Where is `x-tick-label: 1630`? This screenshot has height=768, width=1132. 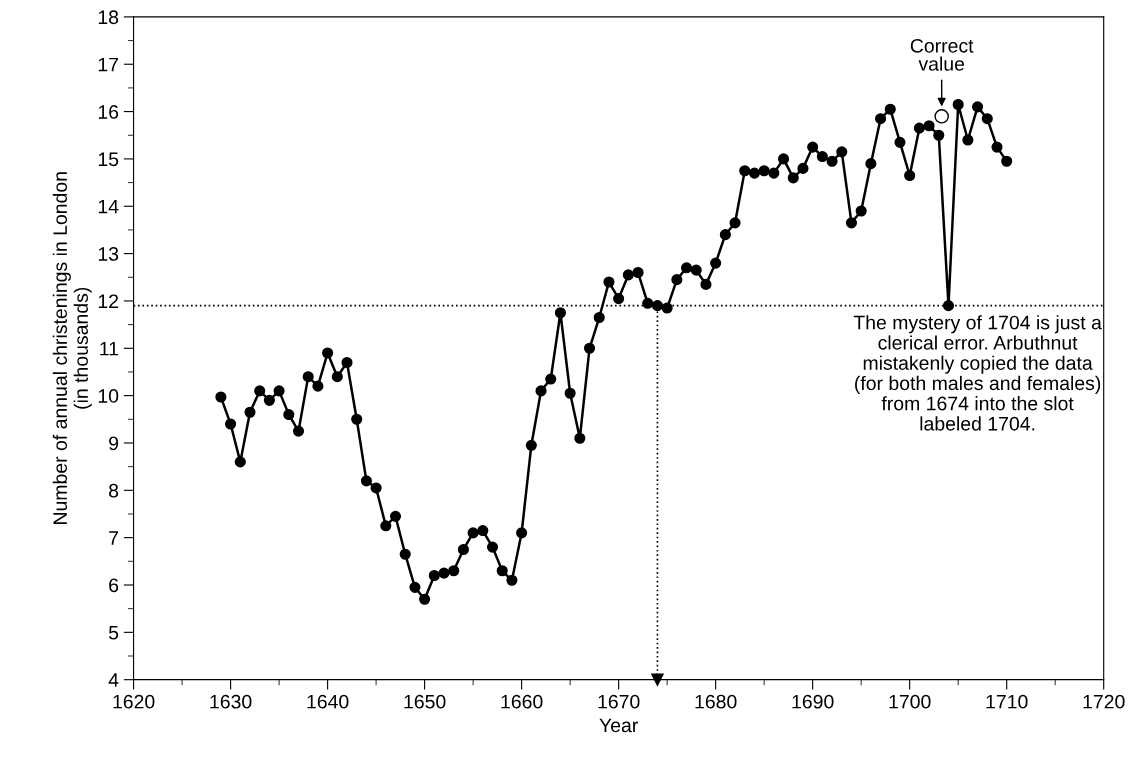
x-tick-label: 1630 is located at coordinates (231, 701).